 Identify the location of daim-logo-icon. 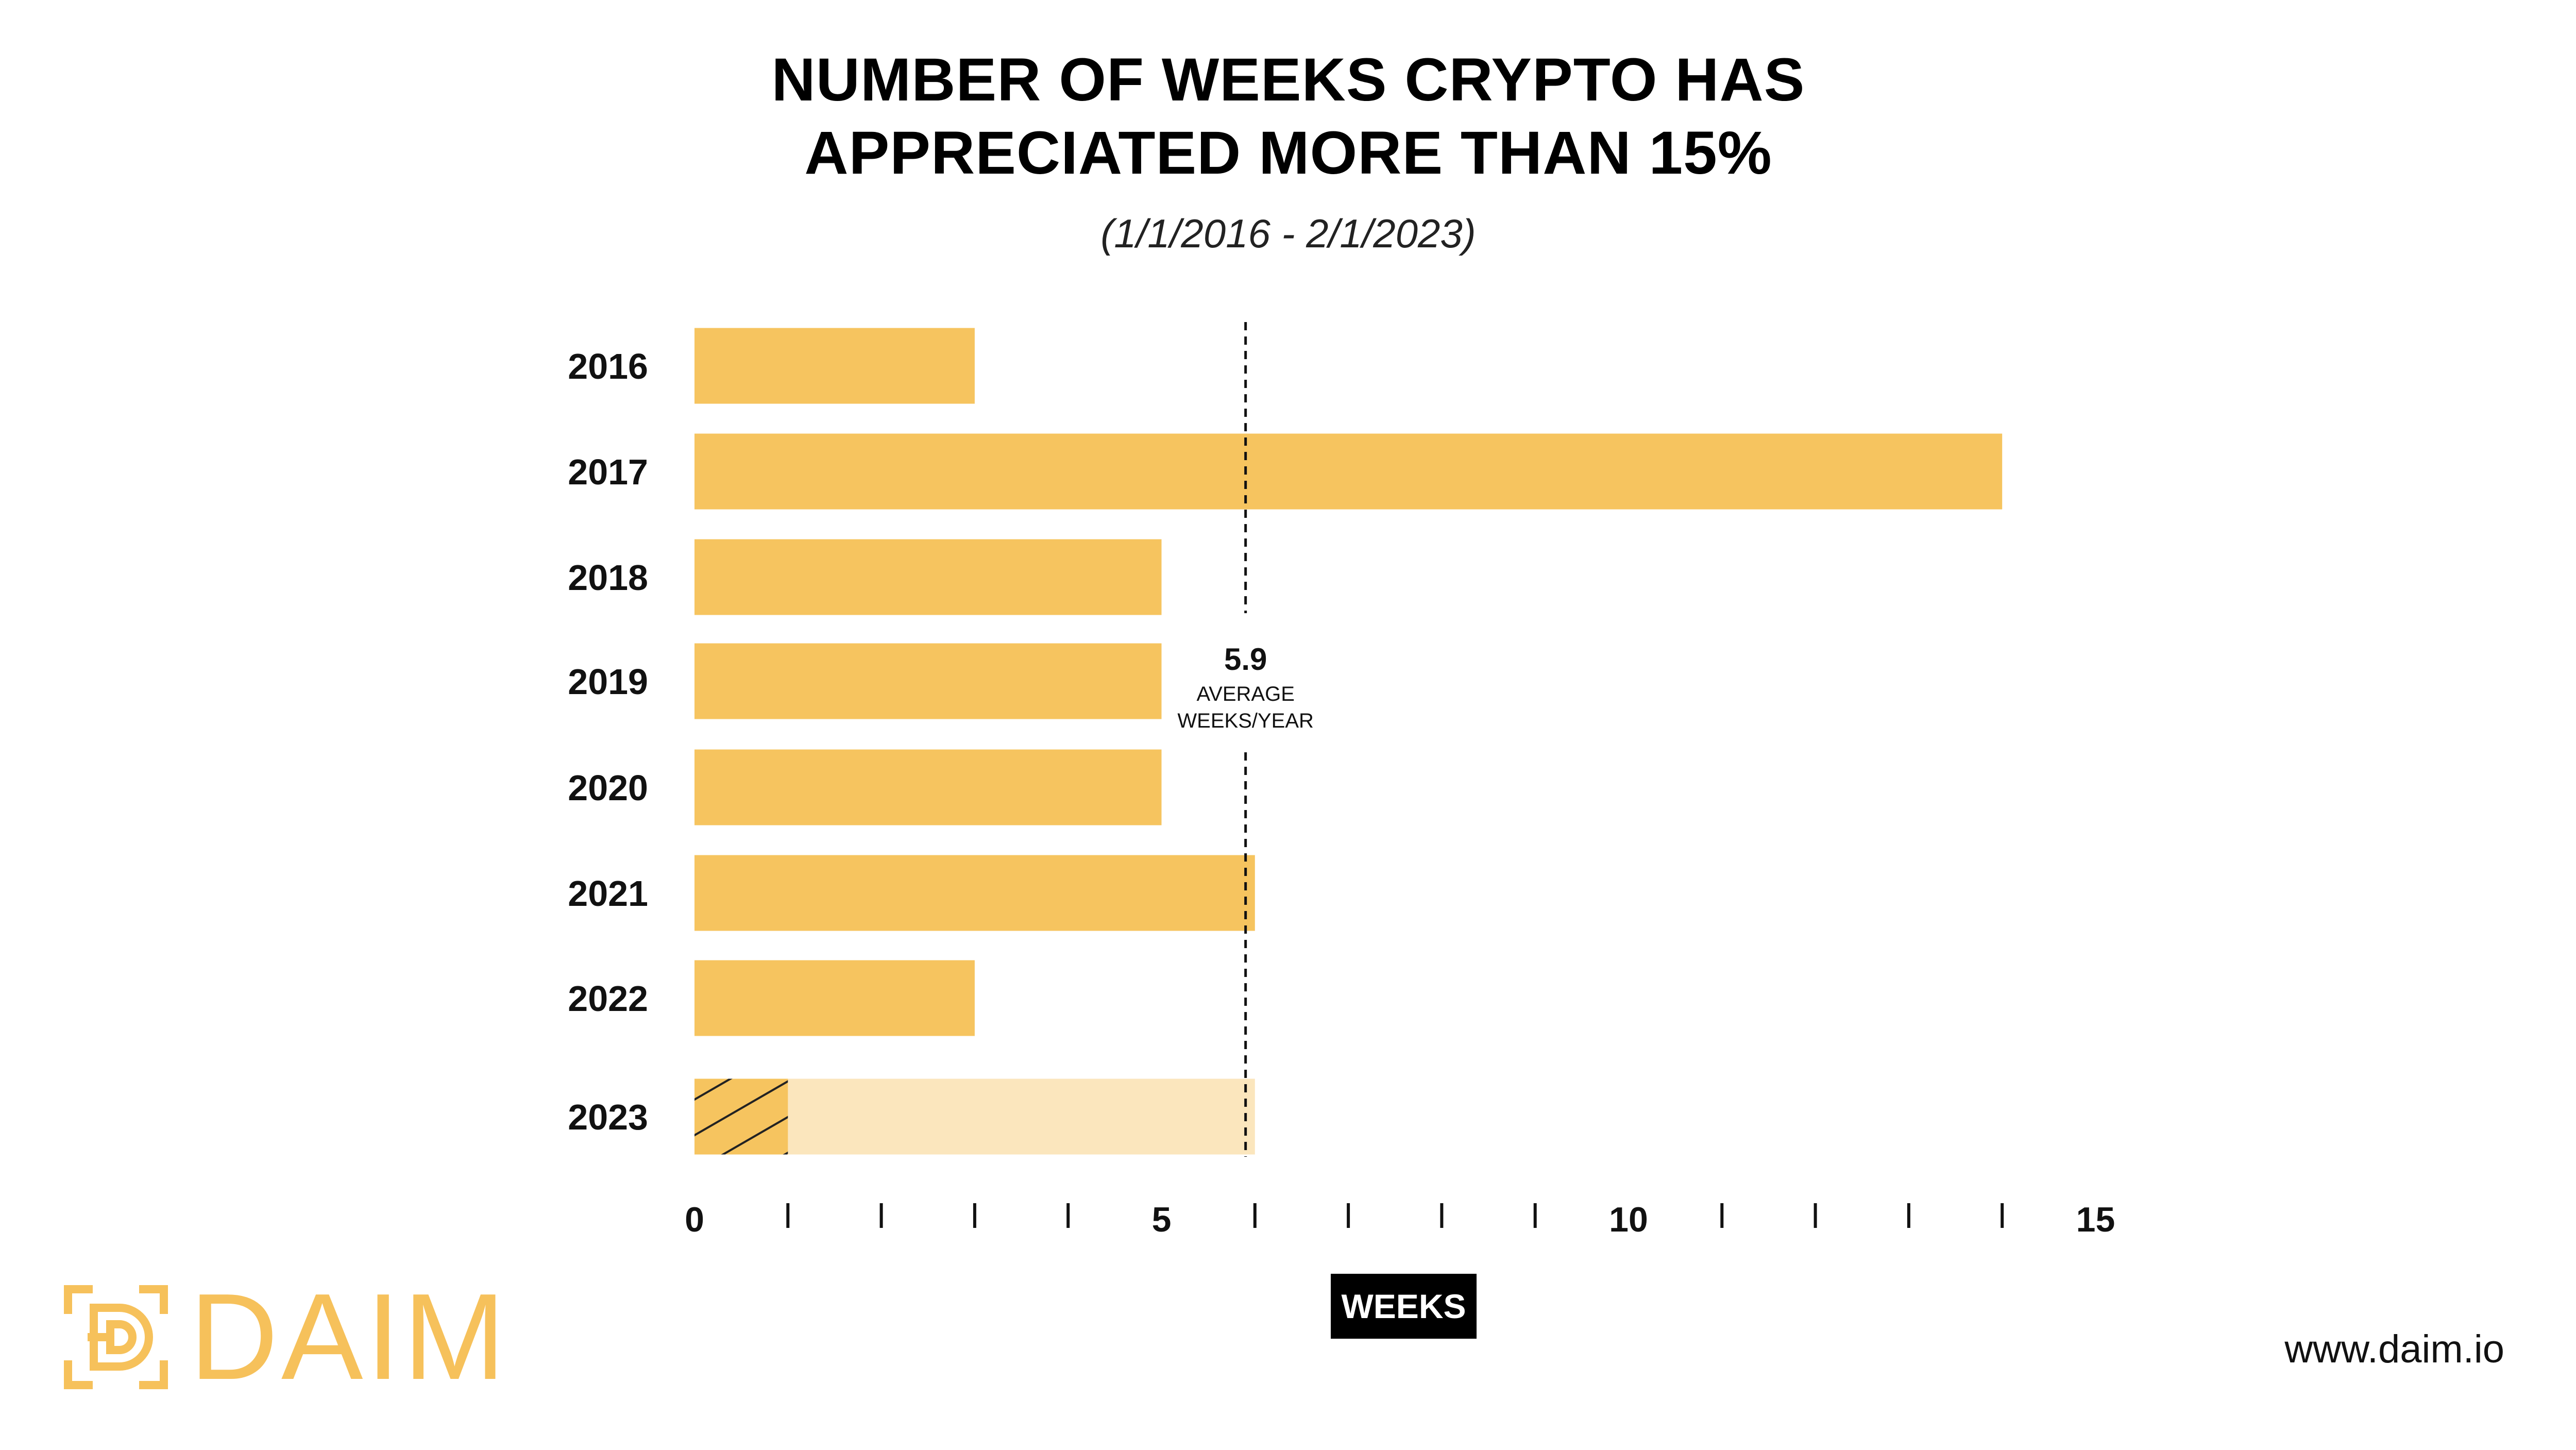
(116, 1337).